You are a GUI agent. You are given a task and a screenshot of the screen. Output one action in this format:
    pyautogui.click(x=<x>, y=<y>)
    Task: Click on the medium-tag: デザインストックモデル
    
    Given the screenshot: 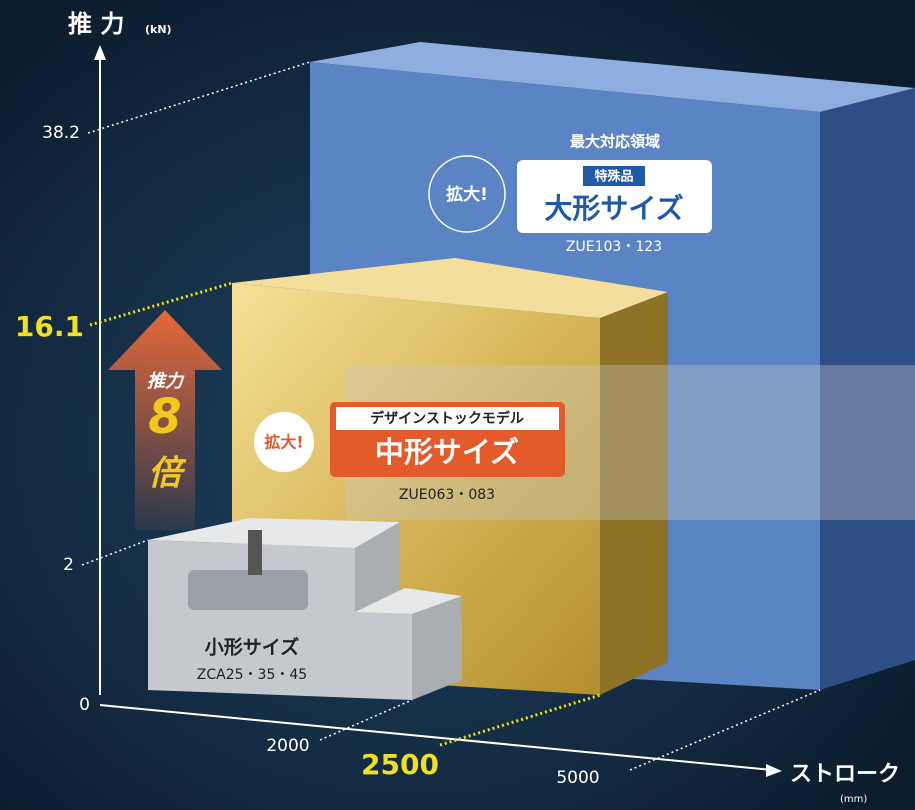 What is the action you would take?
    pyautogui.click(x=447, y=418)
    